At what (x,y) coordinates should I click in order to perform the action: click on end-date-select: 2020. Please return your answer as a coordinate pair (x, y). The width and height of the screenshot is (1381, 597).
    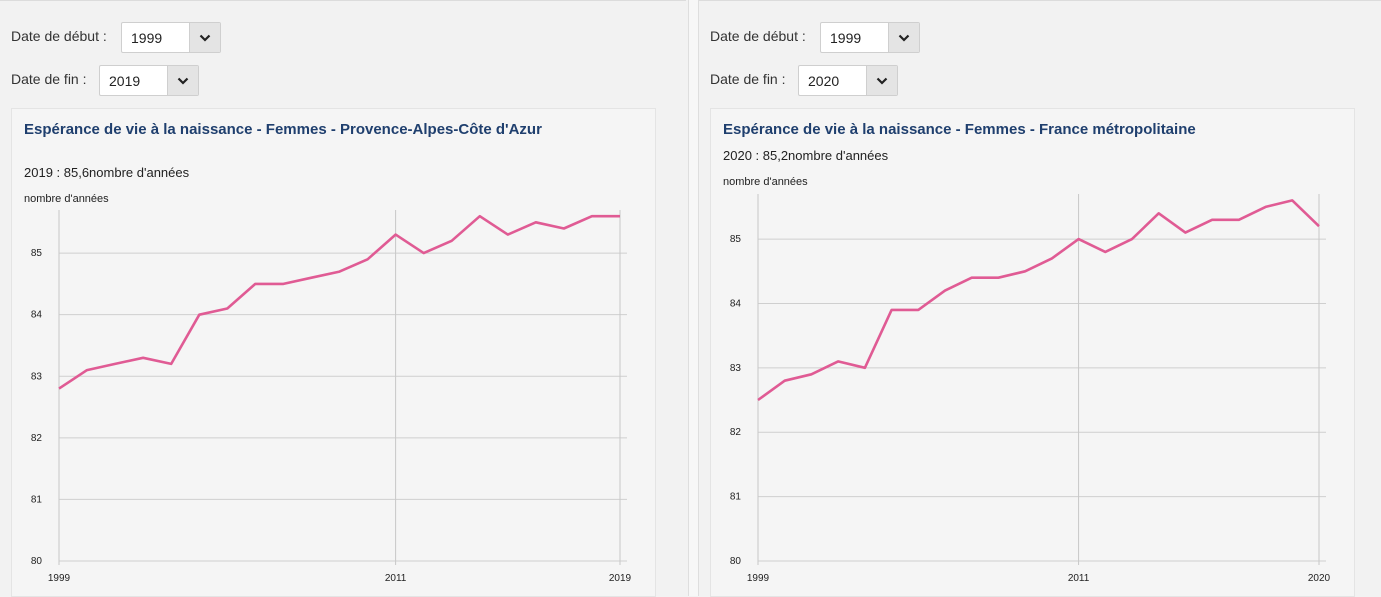
    Looking at the image, I should click on (848, 80).